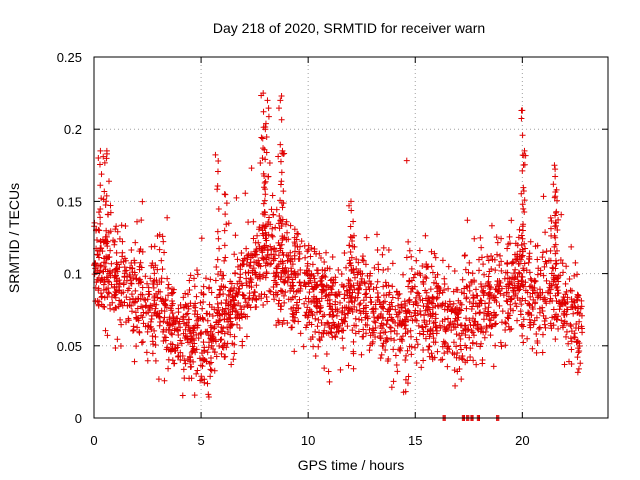  I want to click on data-point-2035, so click(429, 321).